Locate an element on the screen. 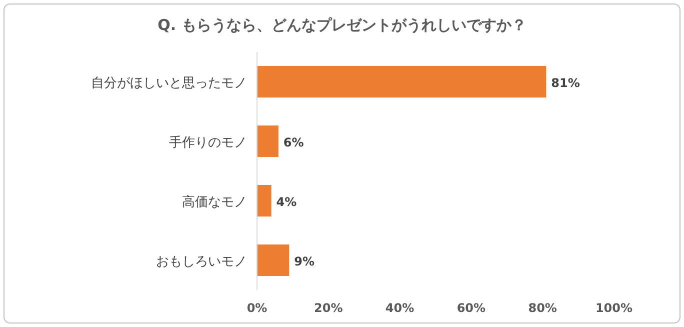 The height and width of the screenshot is (327, 684). y-tick-label: 高価なモノ is located at coordinates (214, 202).